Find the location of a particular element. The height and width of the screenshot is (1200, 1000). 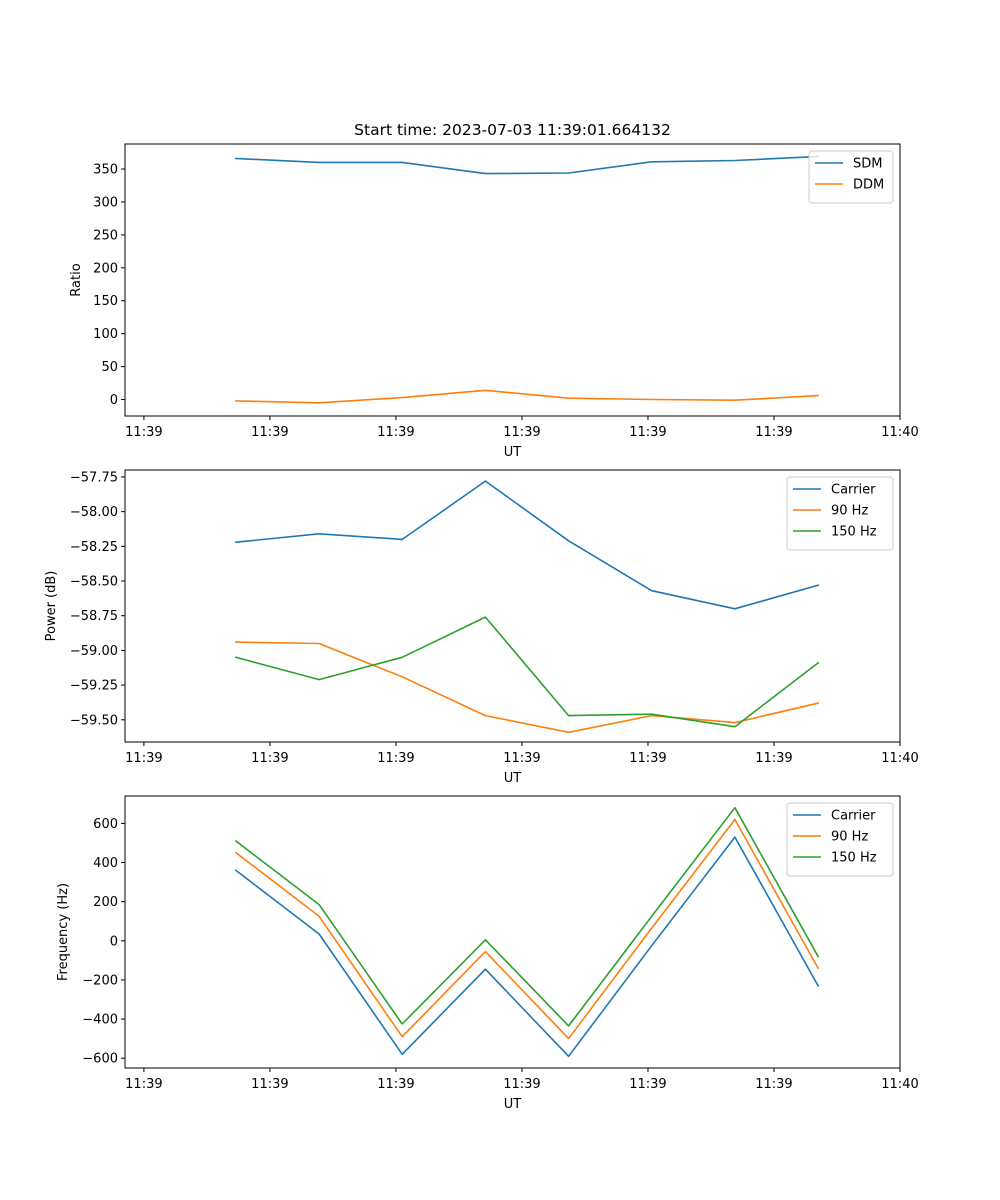

legend-label: SDM is located at coordinates (867, 164).